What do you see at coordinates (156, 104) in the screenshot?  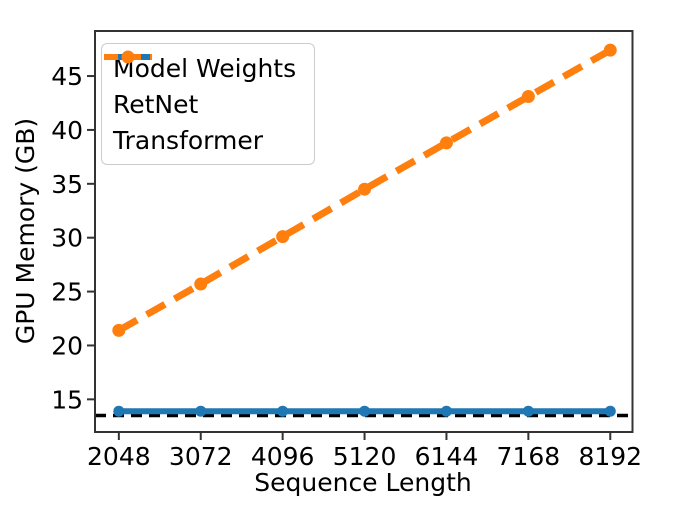 I see `legend-label: RetNet` at bounding box center [156, 104].